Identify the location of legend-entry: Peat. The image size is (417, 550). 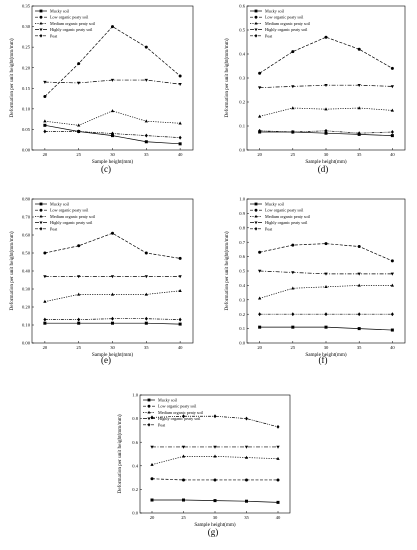
(269, 35).